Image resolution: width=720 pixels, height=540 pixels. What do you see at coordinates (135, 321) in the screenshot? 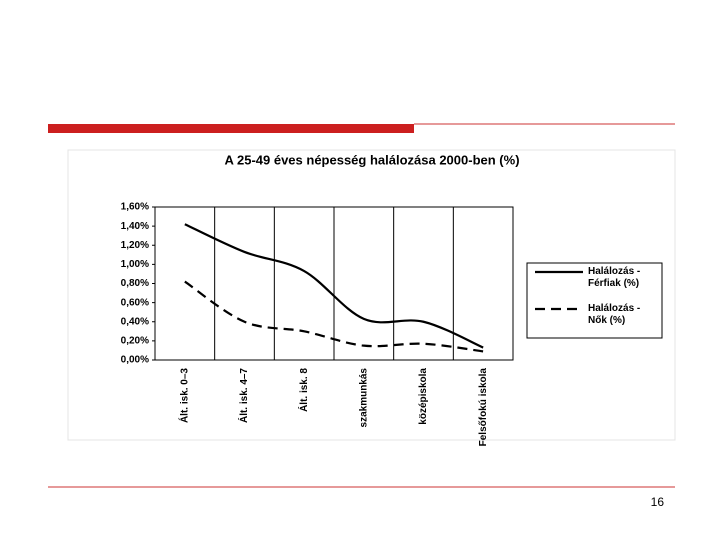
I see `y-tick-label: 0,40%` at bounding box center [135, 321].